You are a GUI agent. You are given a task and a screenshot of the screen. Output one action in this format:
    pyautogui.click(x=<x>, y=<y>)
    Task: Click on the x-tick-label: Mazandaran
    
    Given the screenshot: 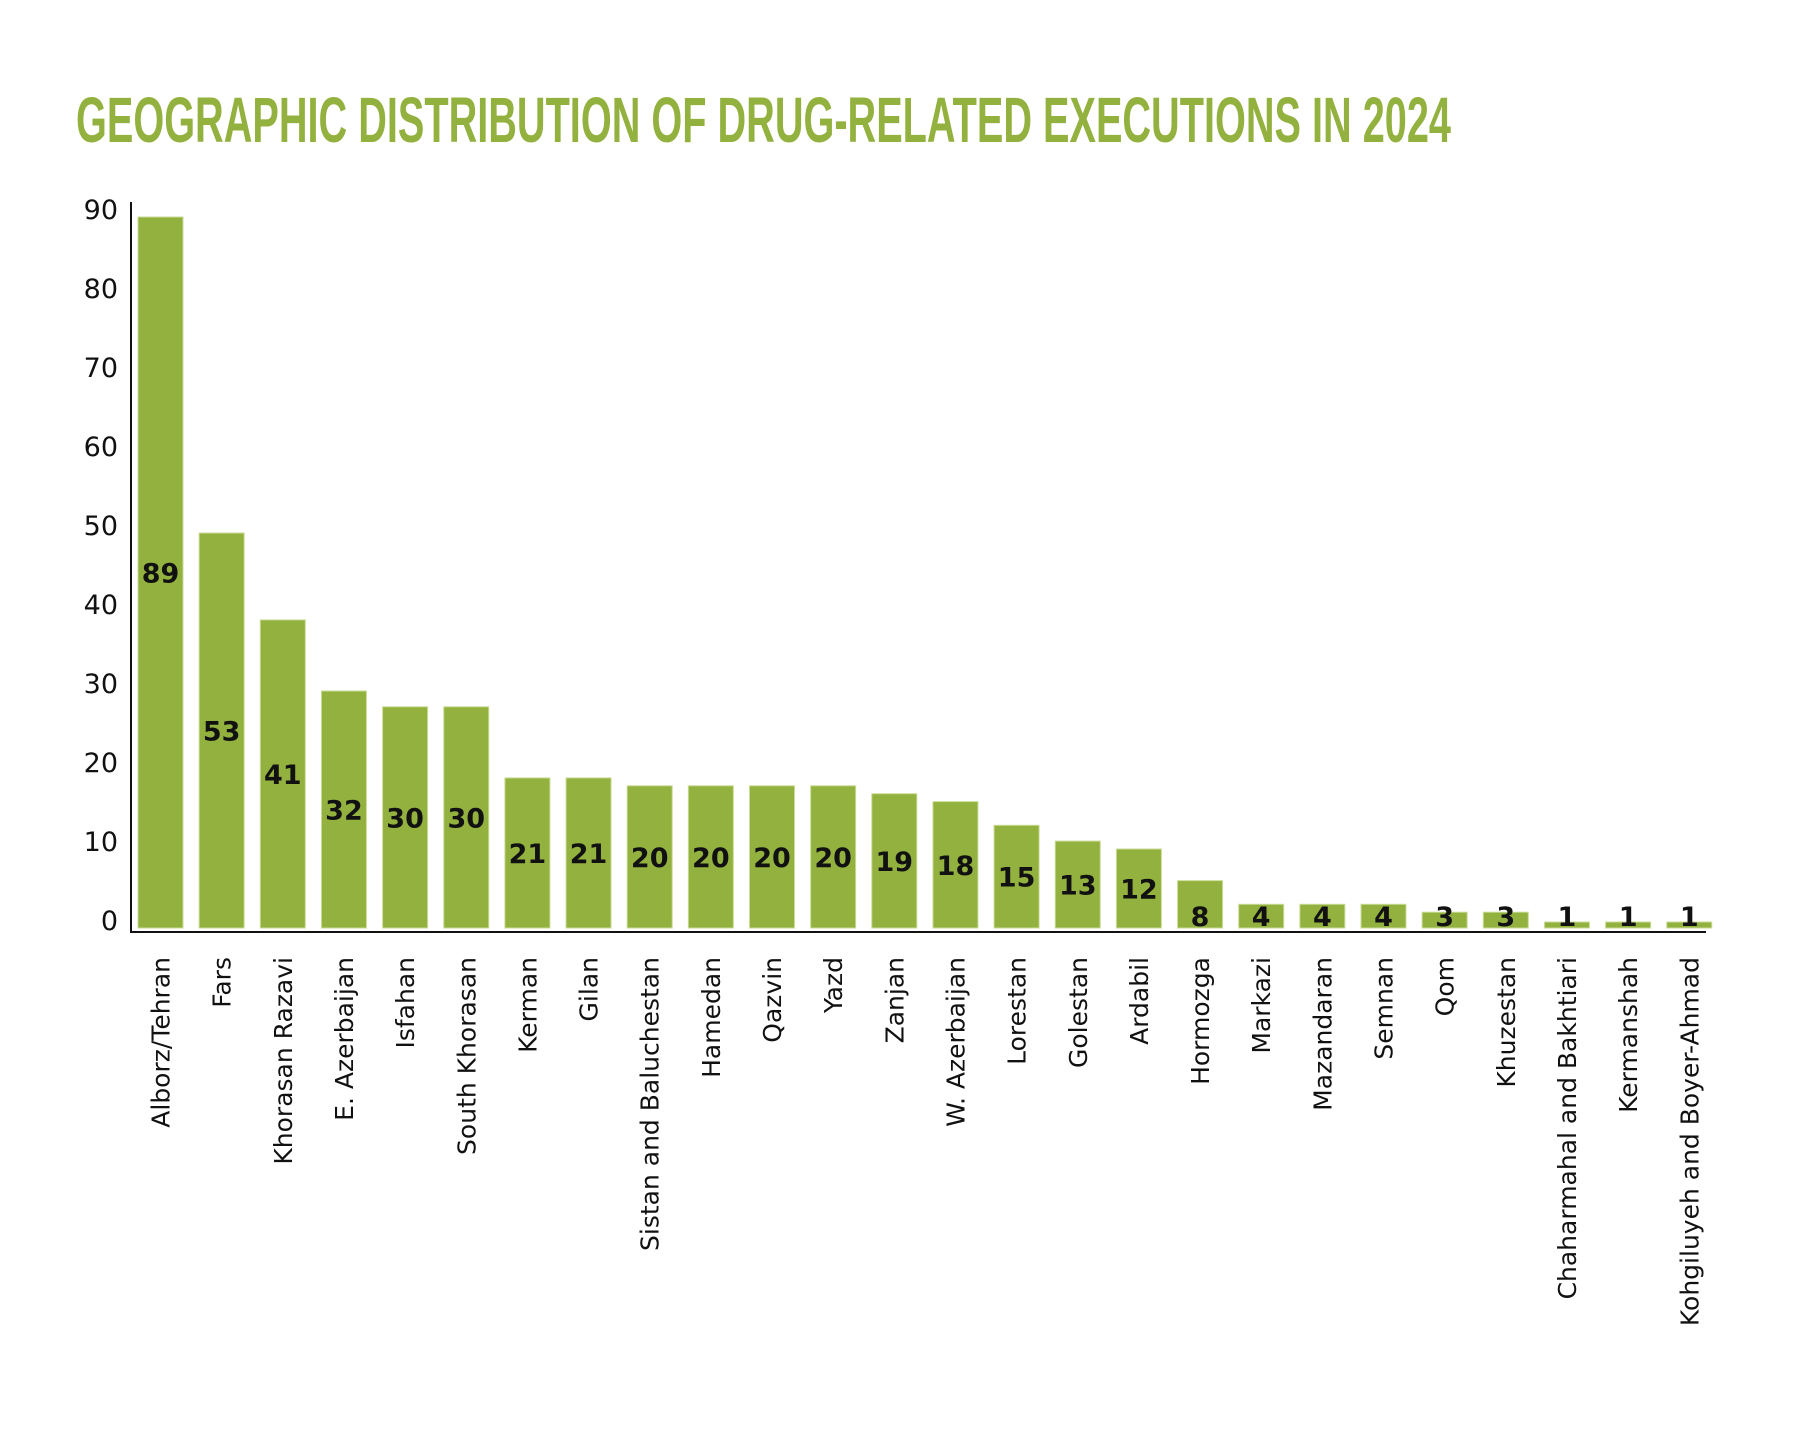 What is the action you would take?
    pyautogui.click(x=1322, y=1034)
    